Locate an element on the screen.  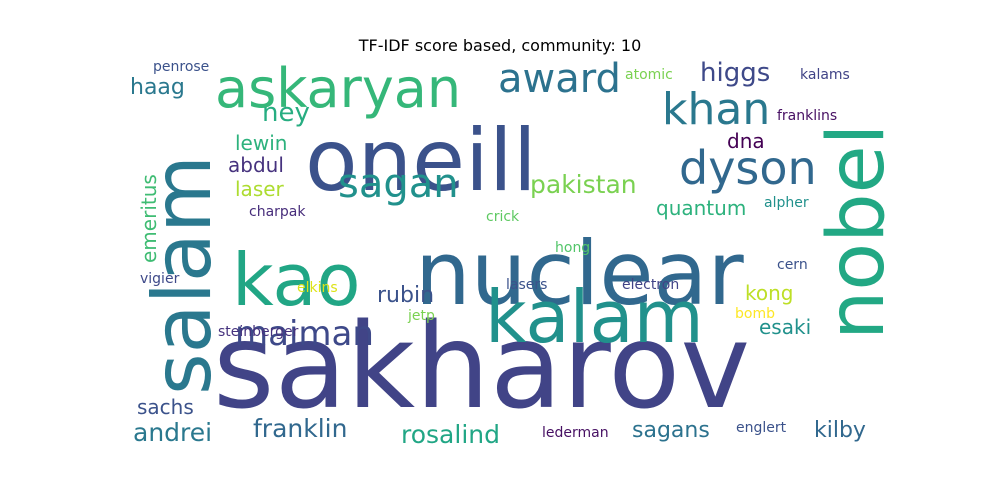
word-steinberger: steinberger is located at coordinates (258, 332).